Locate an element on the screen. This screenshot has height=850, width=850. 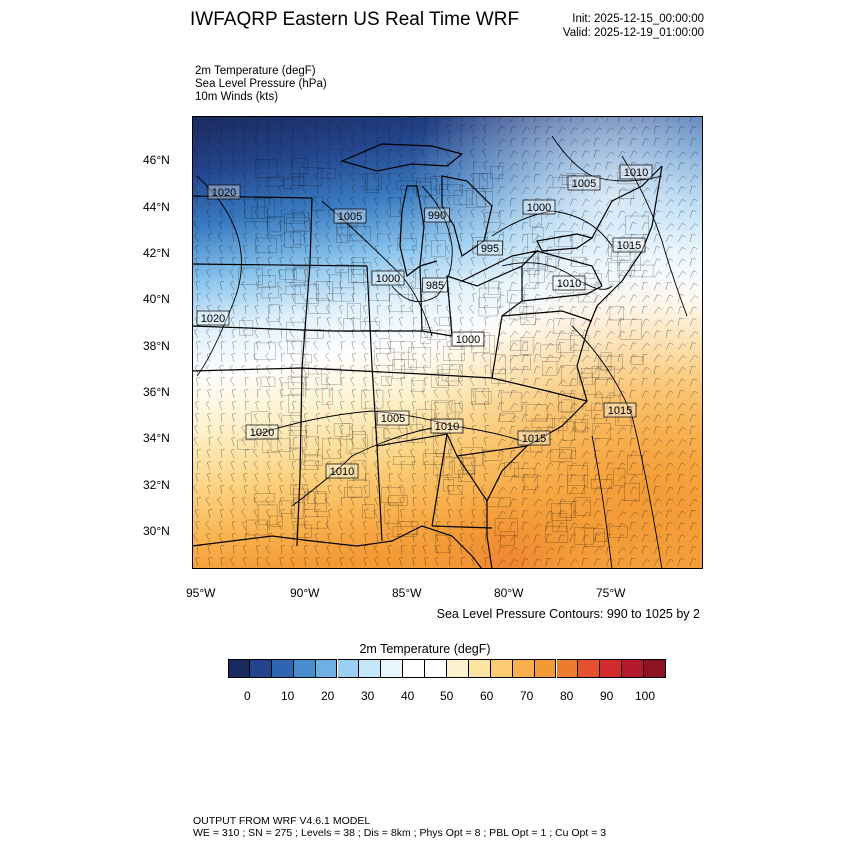
colorbar-tick: 90 is located at coordinates (607, 696).